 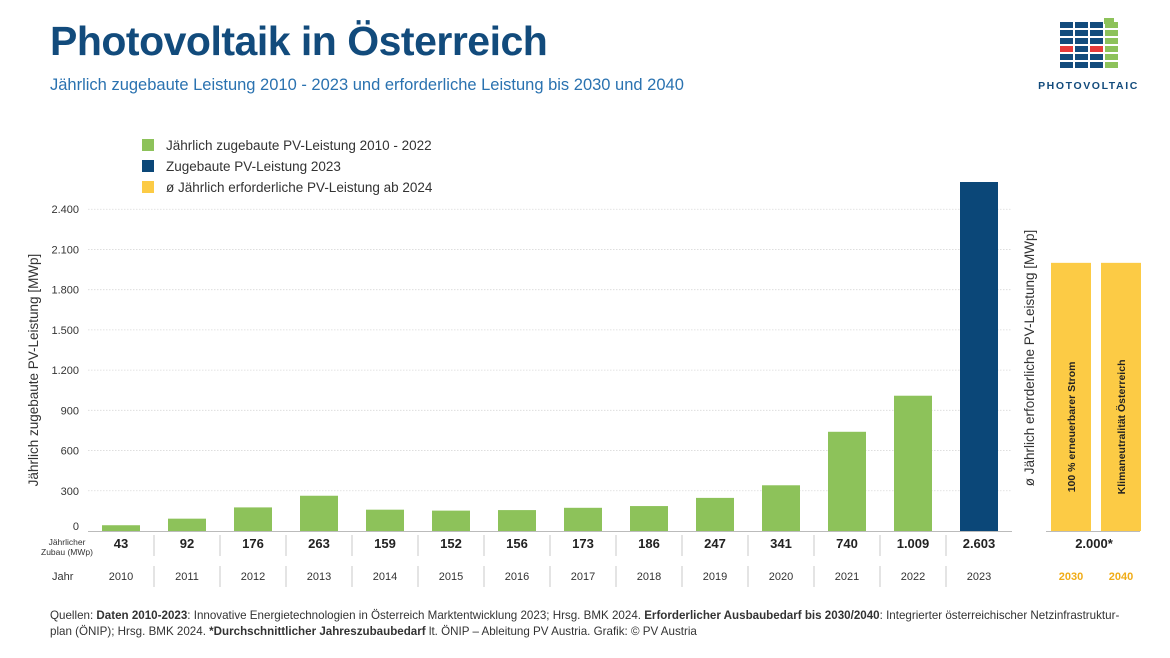 What do you see at coordinates (847, 481) in the screenshot?
I see `bar-2021` at bounding box center [847, 481].